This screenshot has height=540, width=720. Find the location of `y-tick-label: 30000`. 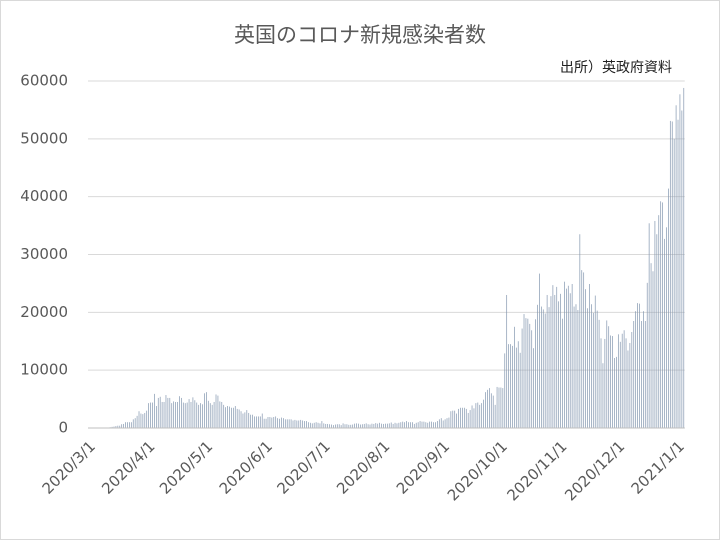

y-tick-label: 30000 is located at coordinates (44, 254).